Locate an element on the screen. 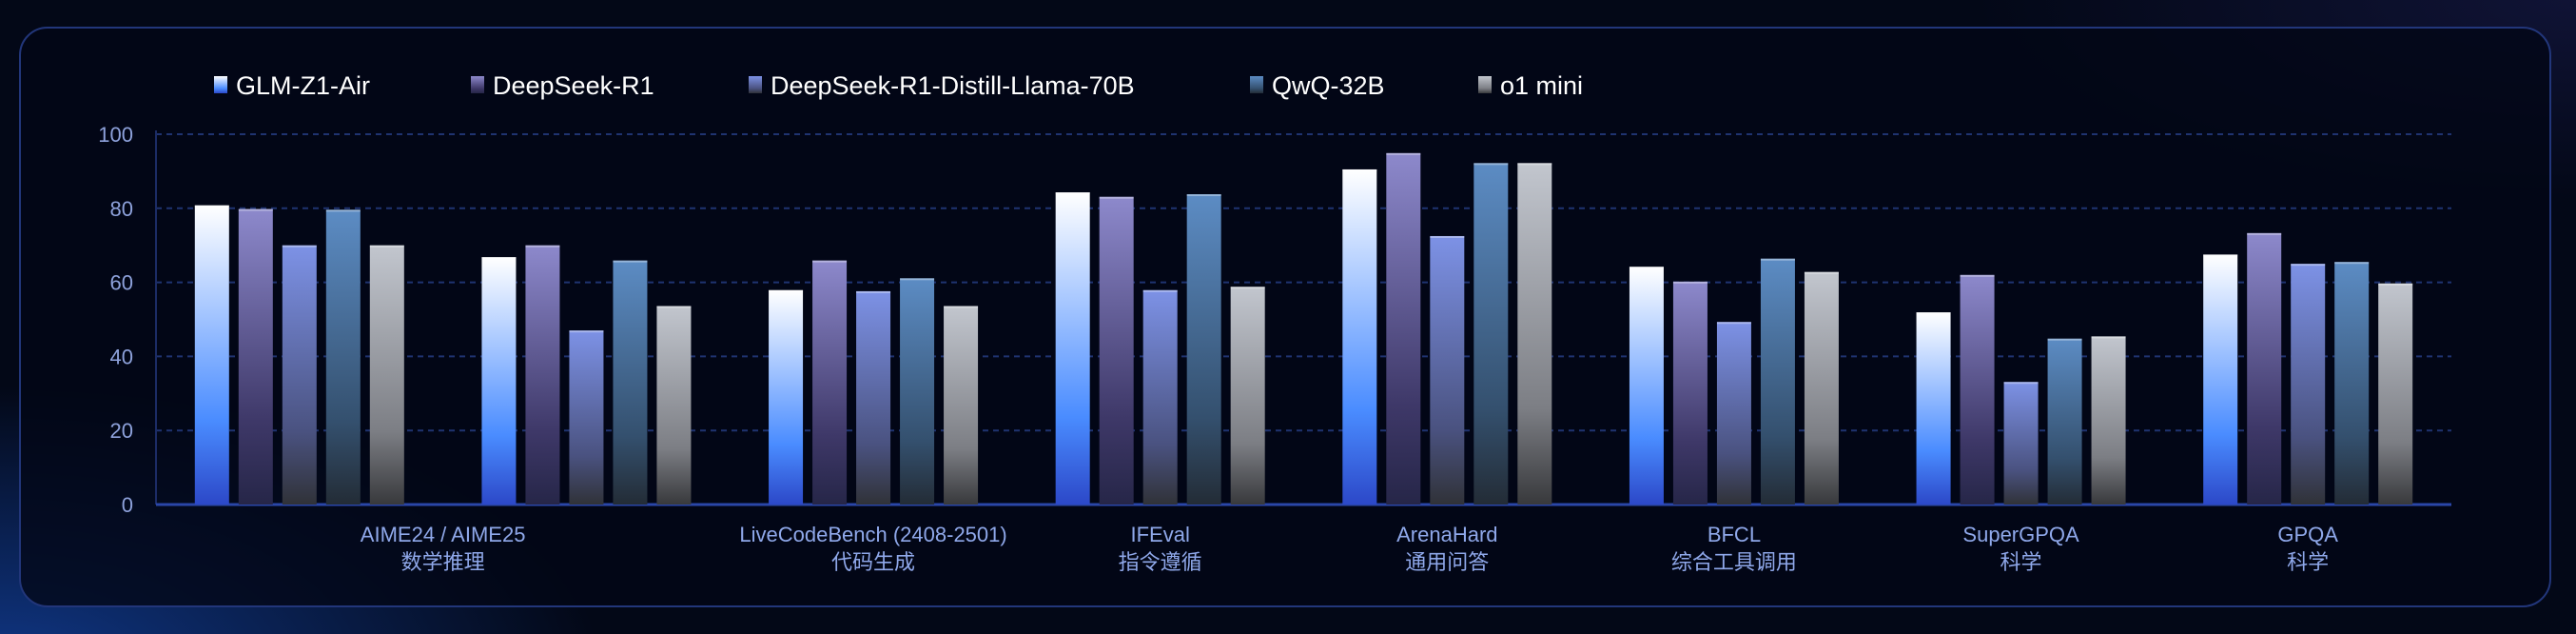 The width and height of the screenshot is (2576, 634). y-tick-label: 60 is located at coordinates (121, 283).